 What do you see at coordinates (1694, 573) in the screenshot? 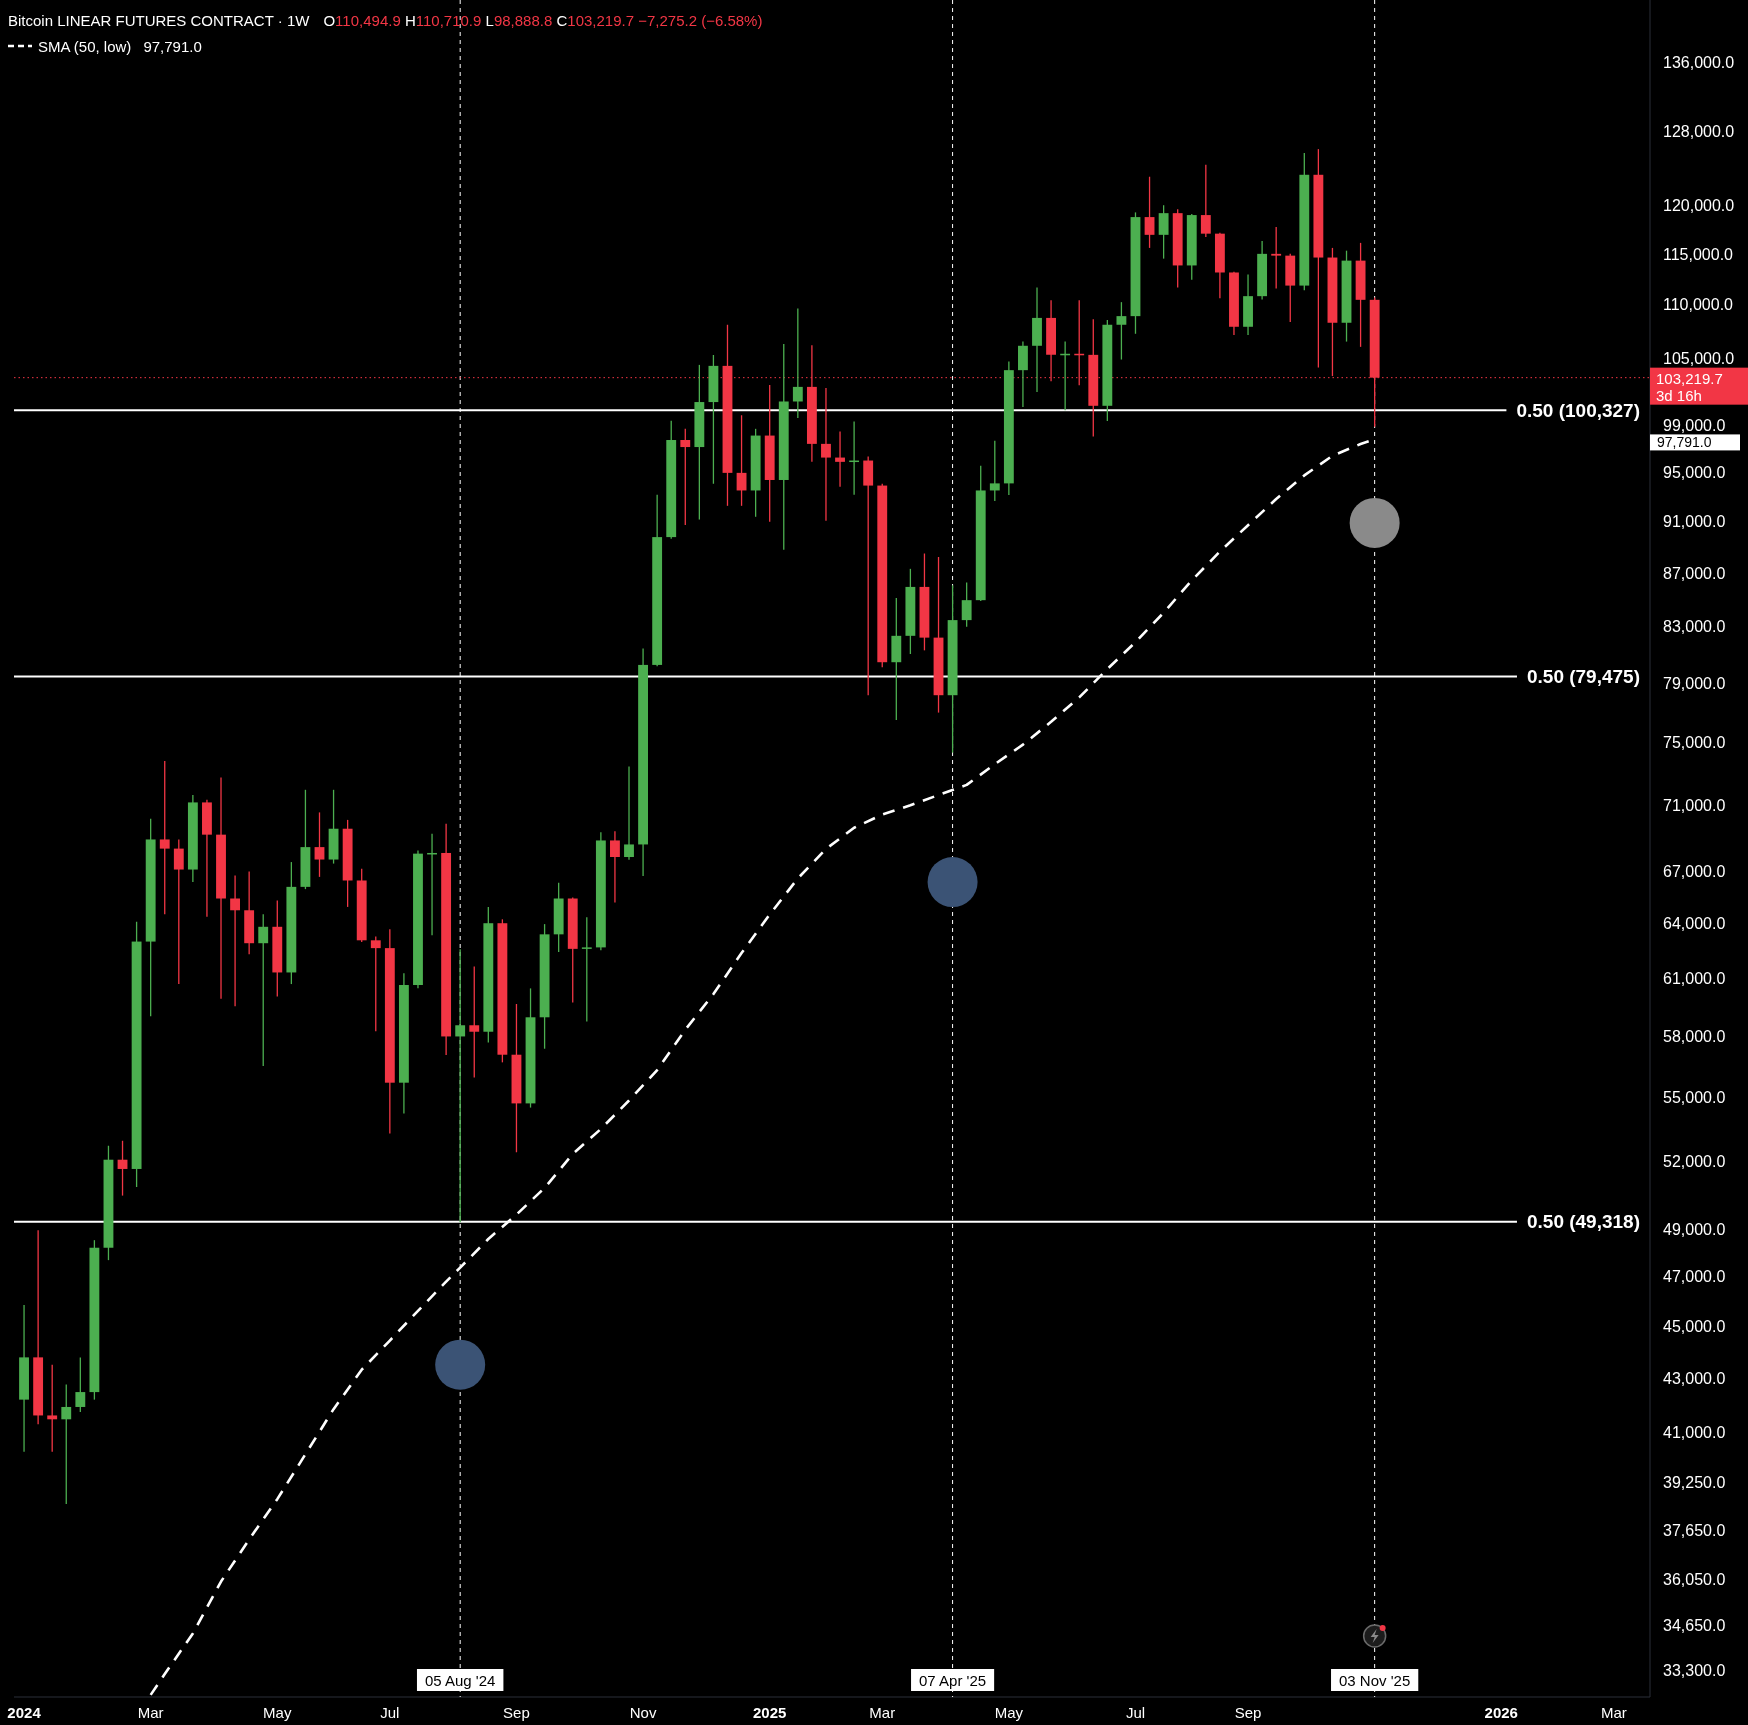
I see `y-tick-label: 87,000.0` at bounding box center [1694, 573].